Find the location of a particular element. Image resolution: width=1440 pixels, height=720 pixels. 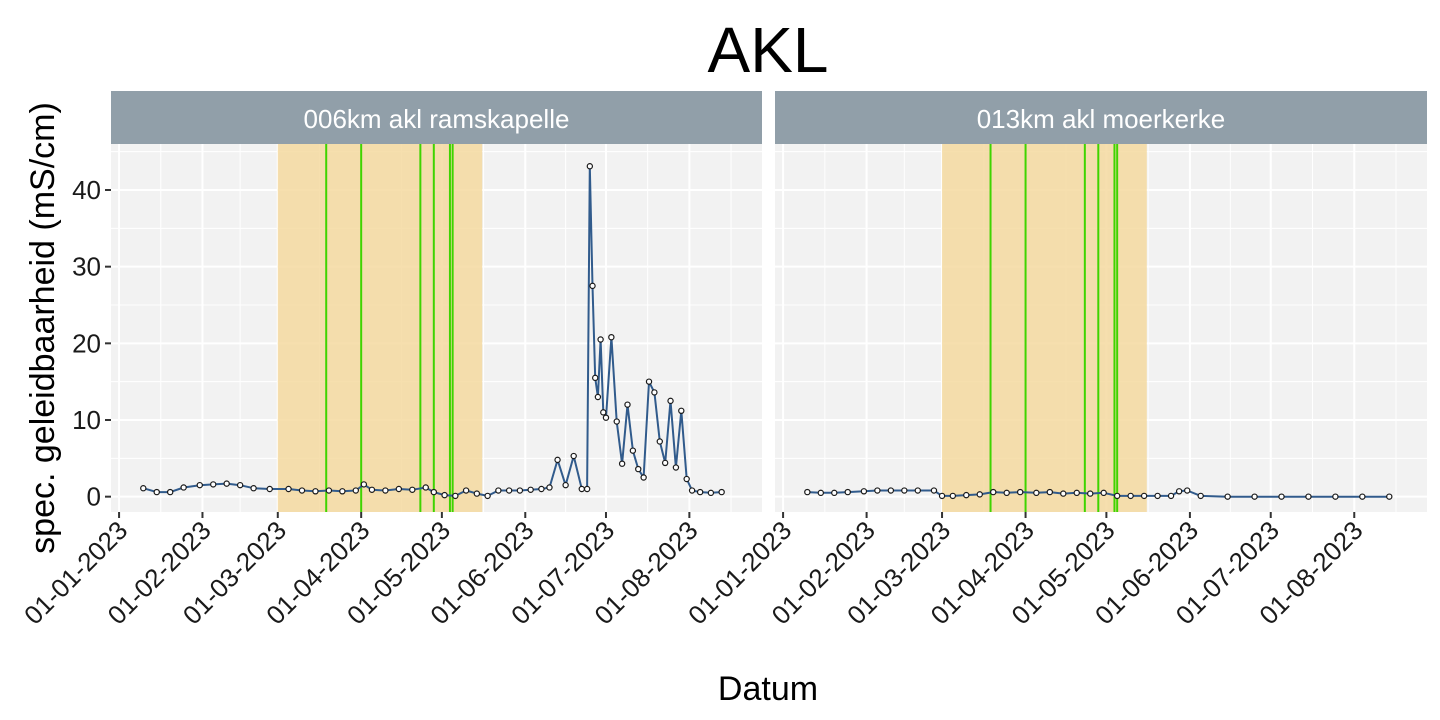

x-axis-title: Datum is located at coordinates (768, 689).